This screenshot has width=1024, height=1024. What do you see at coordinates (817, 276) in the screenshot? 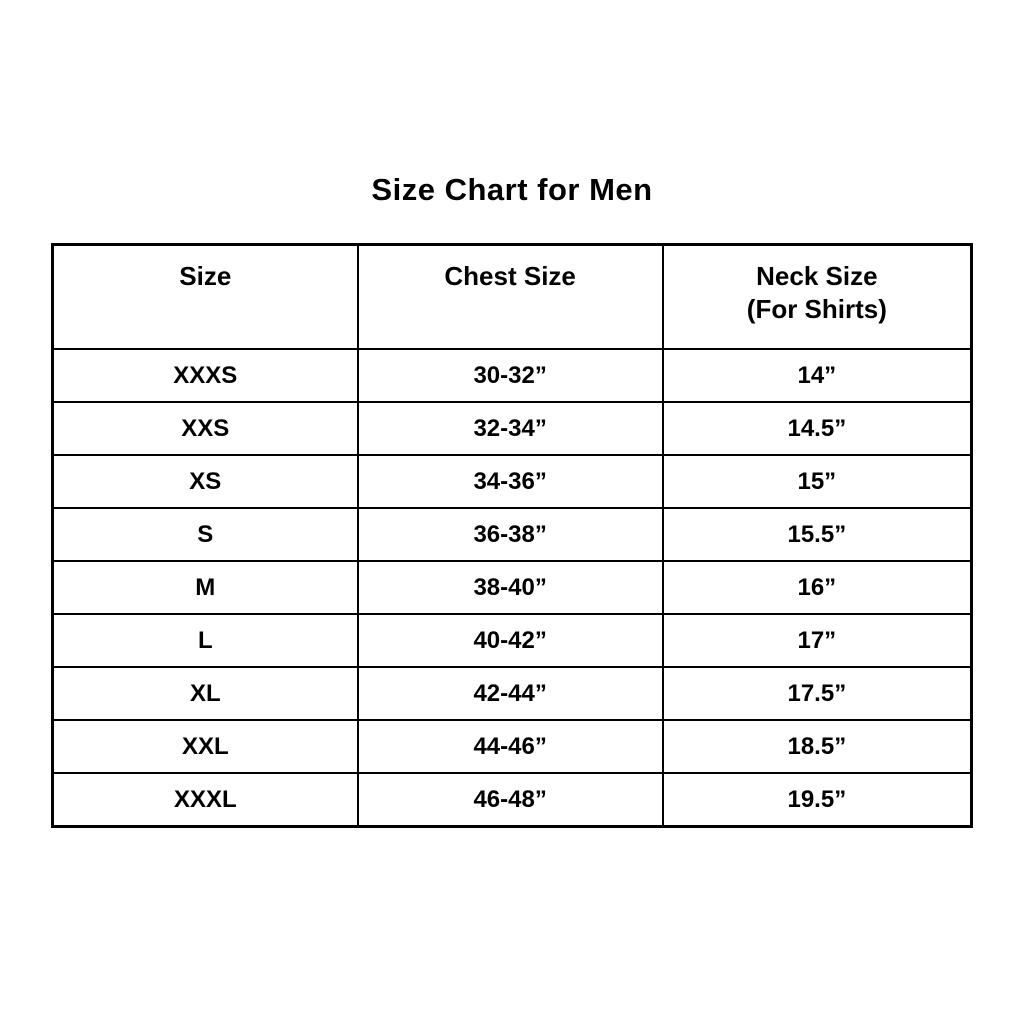
I see `header-neck-size-label: Neck Size` at bounding box center [817, 276].